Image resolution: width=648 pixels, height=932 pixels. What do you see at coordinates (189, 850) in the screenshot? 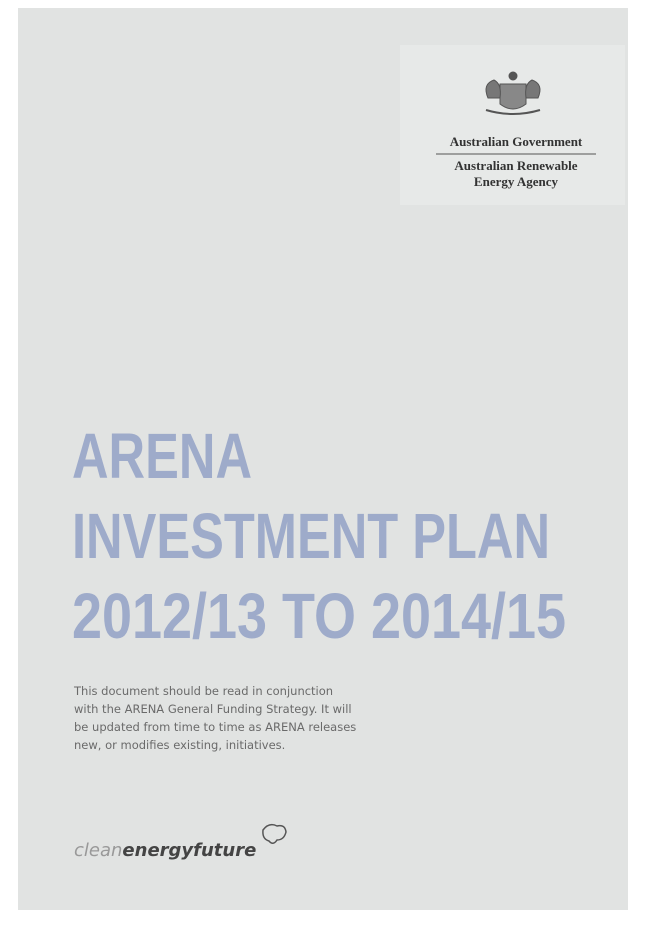
I see `footer-logo-bold: energyfuture` at bounding box center [189, 850].